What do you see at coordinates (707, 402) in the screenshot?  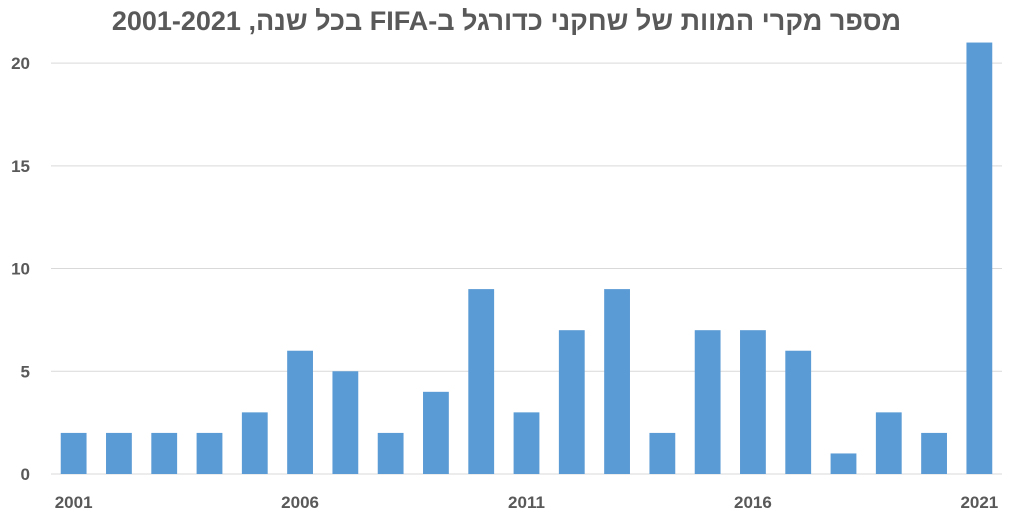 I see `bar-2015` at bounding box center [707, 402].